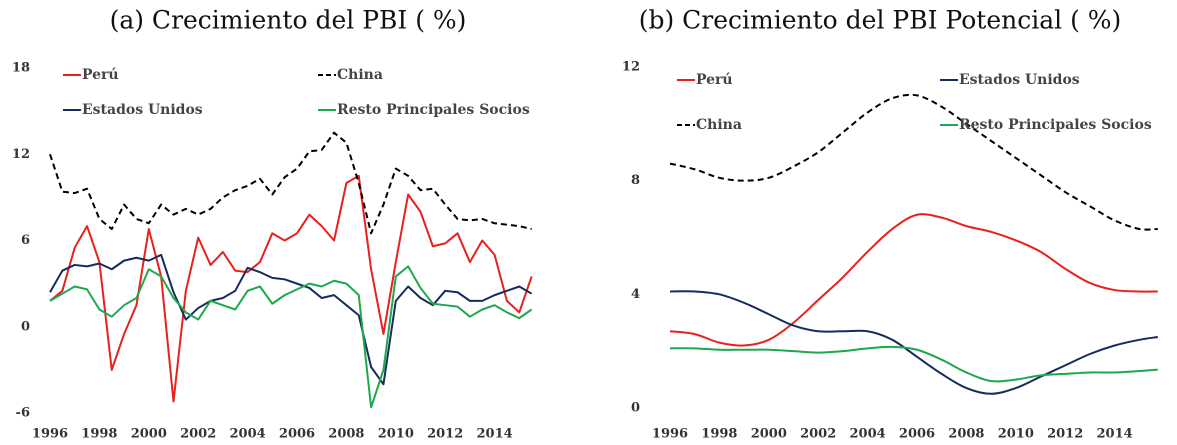 Image resolution: width=1177 pixels, height=445 pixels. What do you see at coordinates (25, 240) in the screenshot?
I see `y-tick-label: 6` at bounding box center [25, 240].